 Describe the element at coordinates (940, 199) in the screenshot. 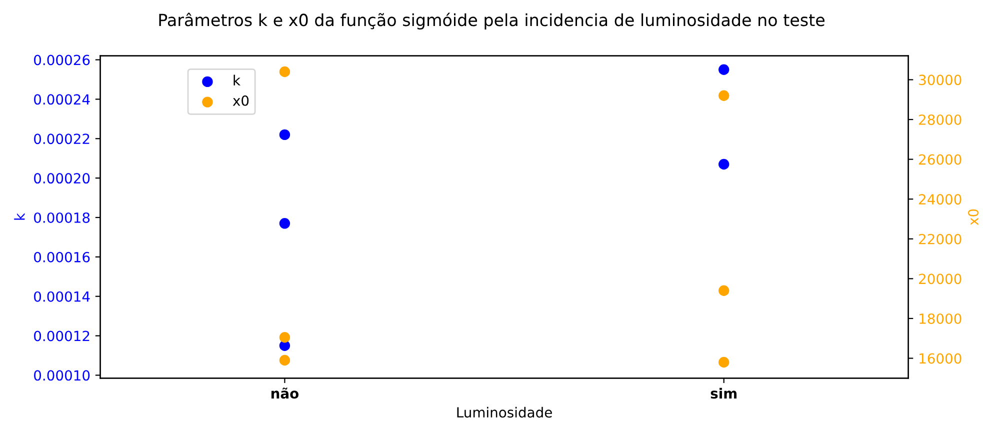

I see `y2-tick-label: 24000` at that location.